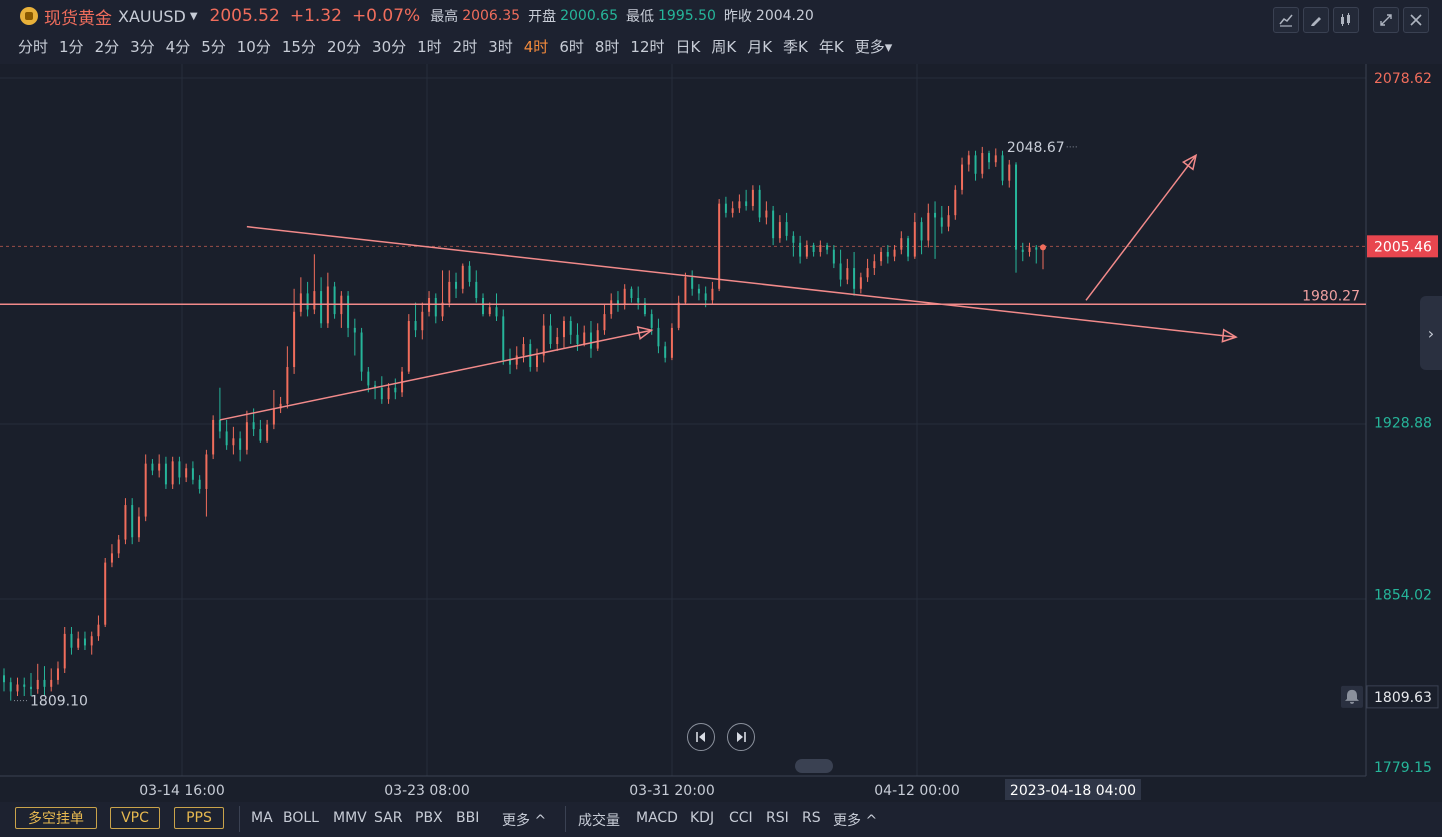 The image size is (1442, 837). What do you see at coordinates (178, 47) in the screenshot?
I see `period-4: 4分` at bounding box center [178, 47].